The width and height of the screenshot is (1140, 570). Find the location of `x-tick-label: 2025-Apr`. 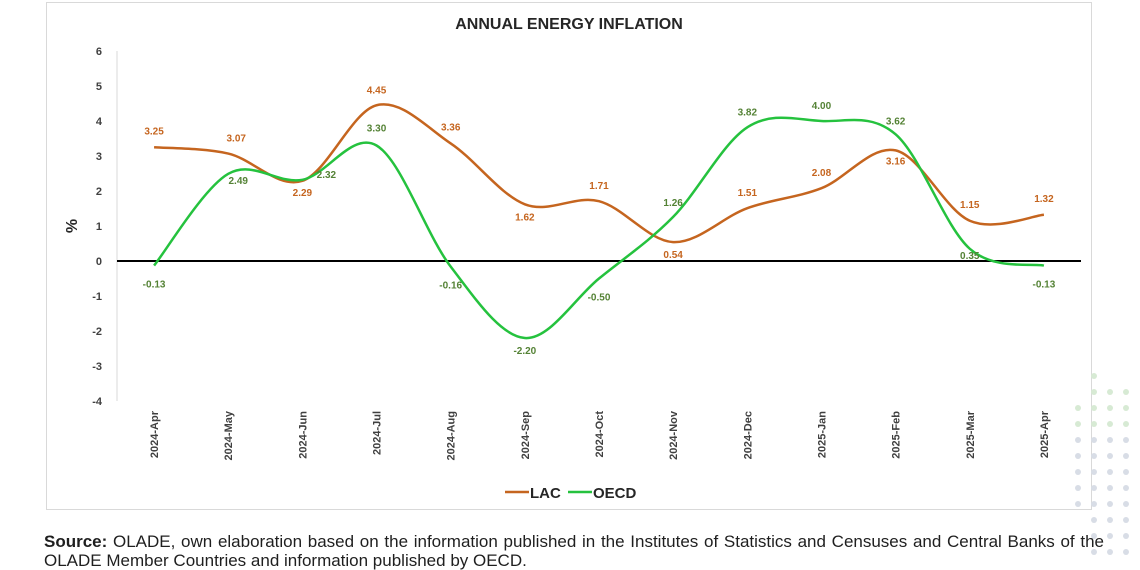

x-tick-label: 2025-Apr is located at coordinates (1045, 434).